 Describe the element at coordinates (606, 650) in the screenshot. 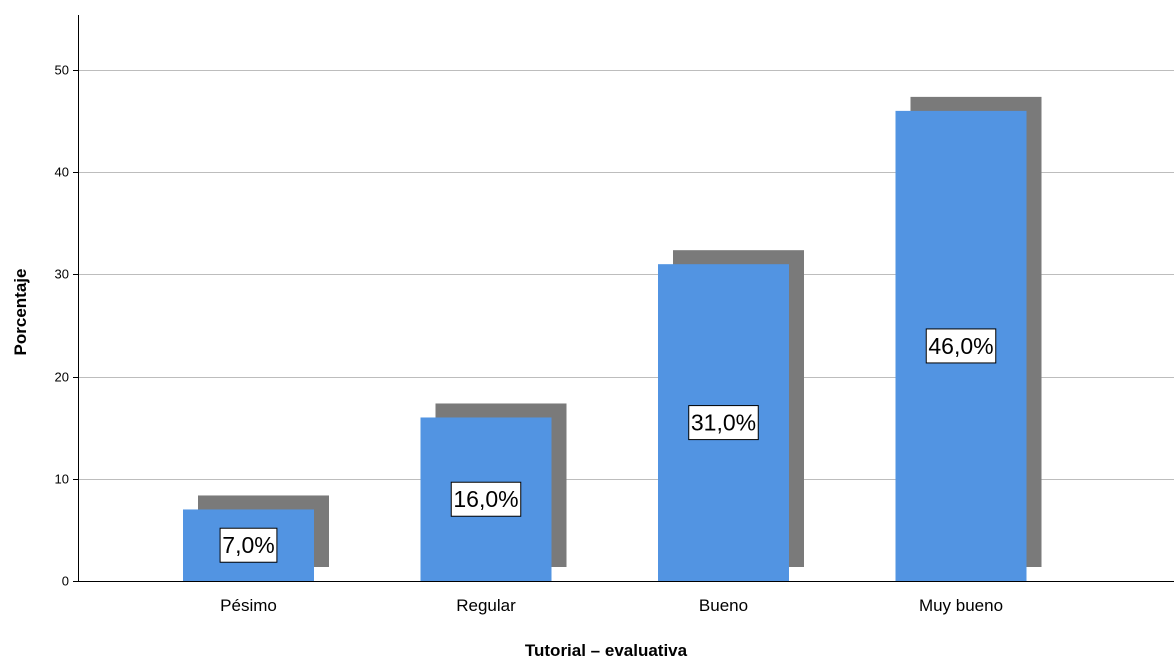

I see `x-axis-title: Tutorial – evaluativa` at that location.